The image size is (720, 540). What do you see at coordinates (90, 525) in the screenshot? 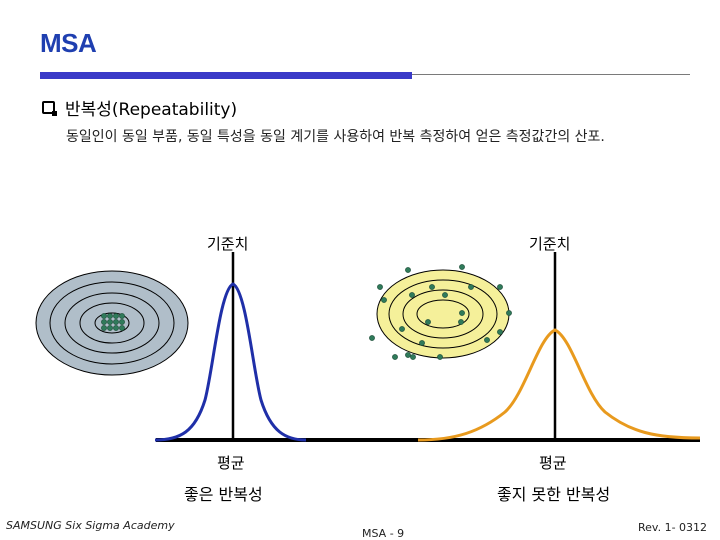
I see `footer-academy: SAMSUNG Six Sigma Academy` at bounding box center [90, 525].